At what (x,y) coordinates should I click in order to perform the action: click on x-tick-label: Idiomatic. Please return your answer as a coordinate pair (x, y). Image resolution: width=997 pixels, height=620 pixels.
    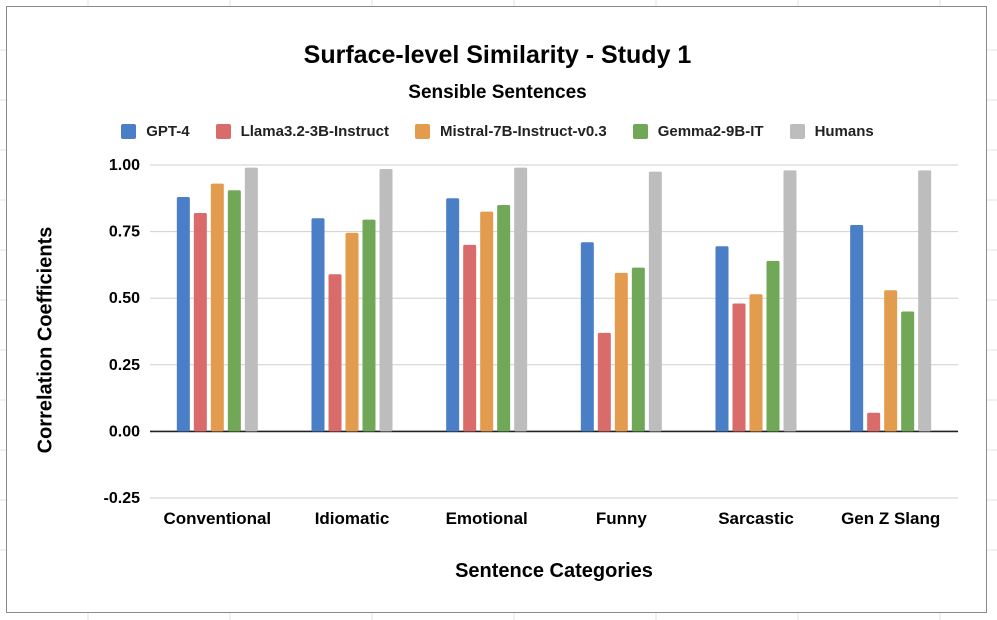
    Looking at the image, I should click on (352, 518).